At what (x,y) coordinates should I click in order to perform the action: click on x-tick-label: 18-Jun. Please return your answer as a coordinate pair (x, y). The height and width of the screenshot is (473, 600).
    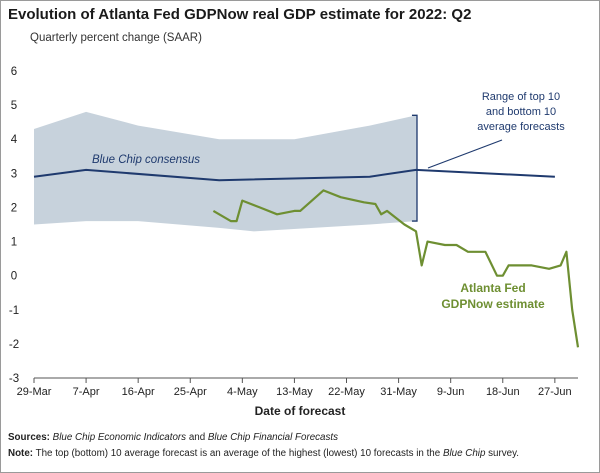
    Looking at the image, I should click on (503, 392).